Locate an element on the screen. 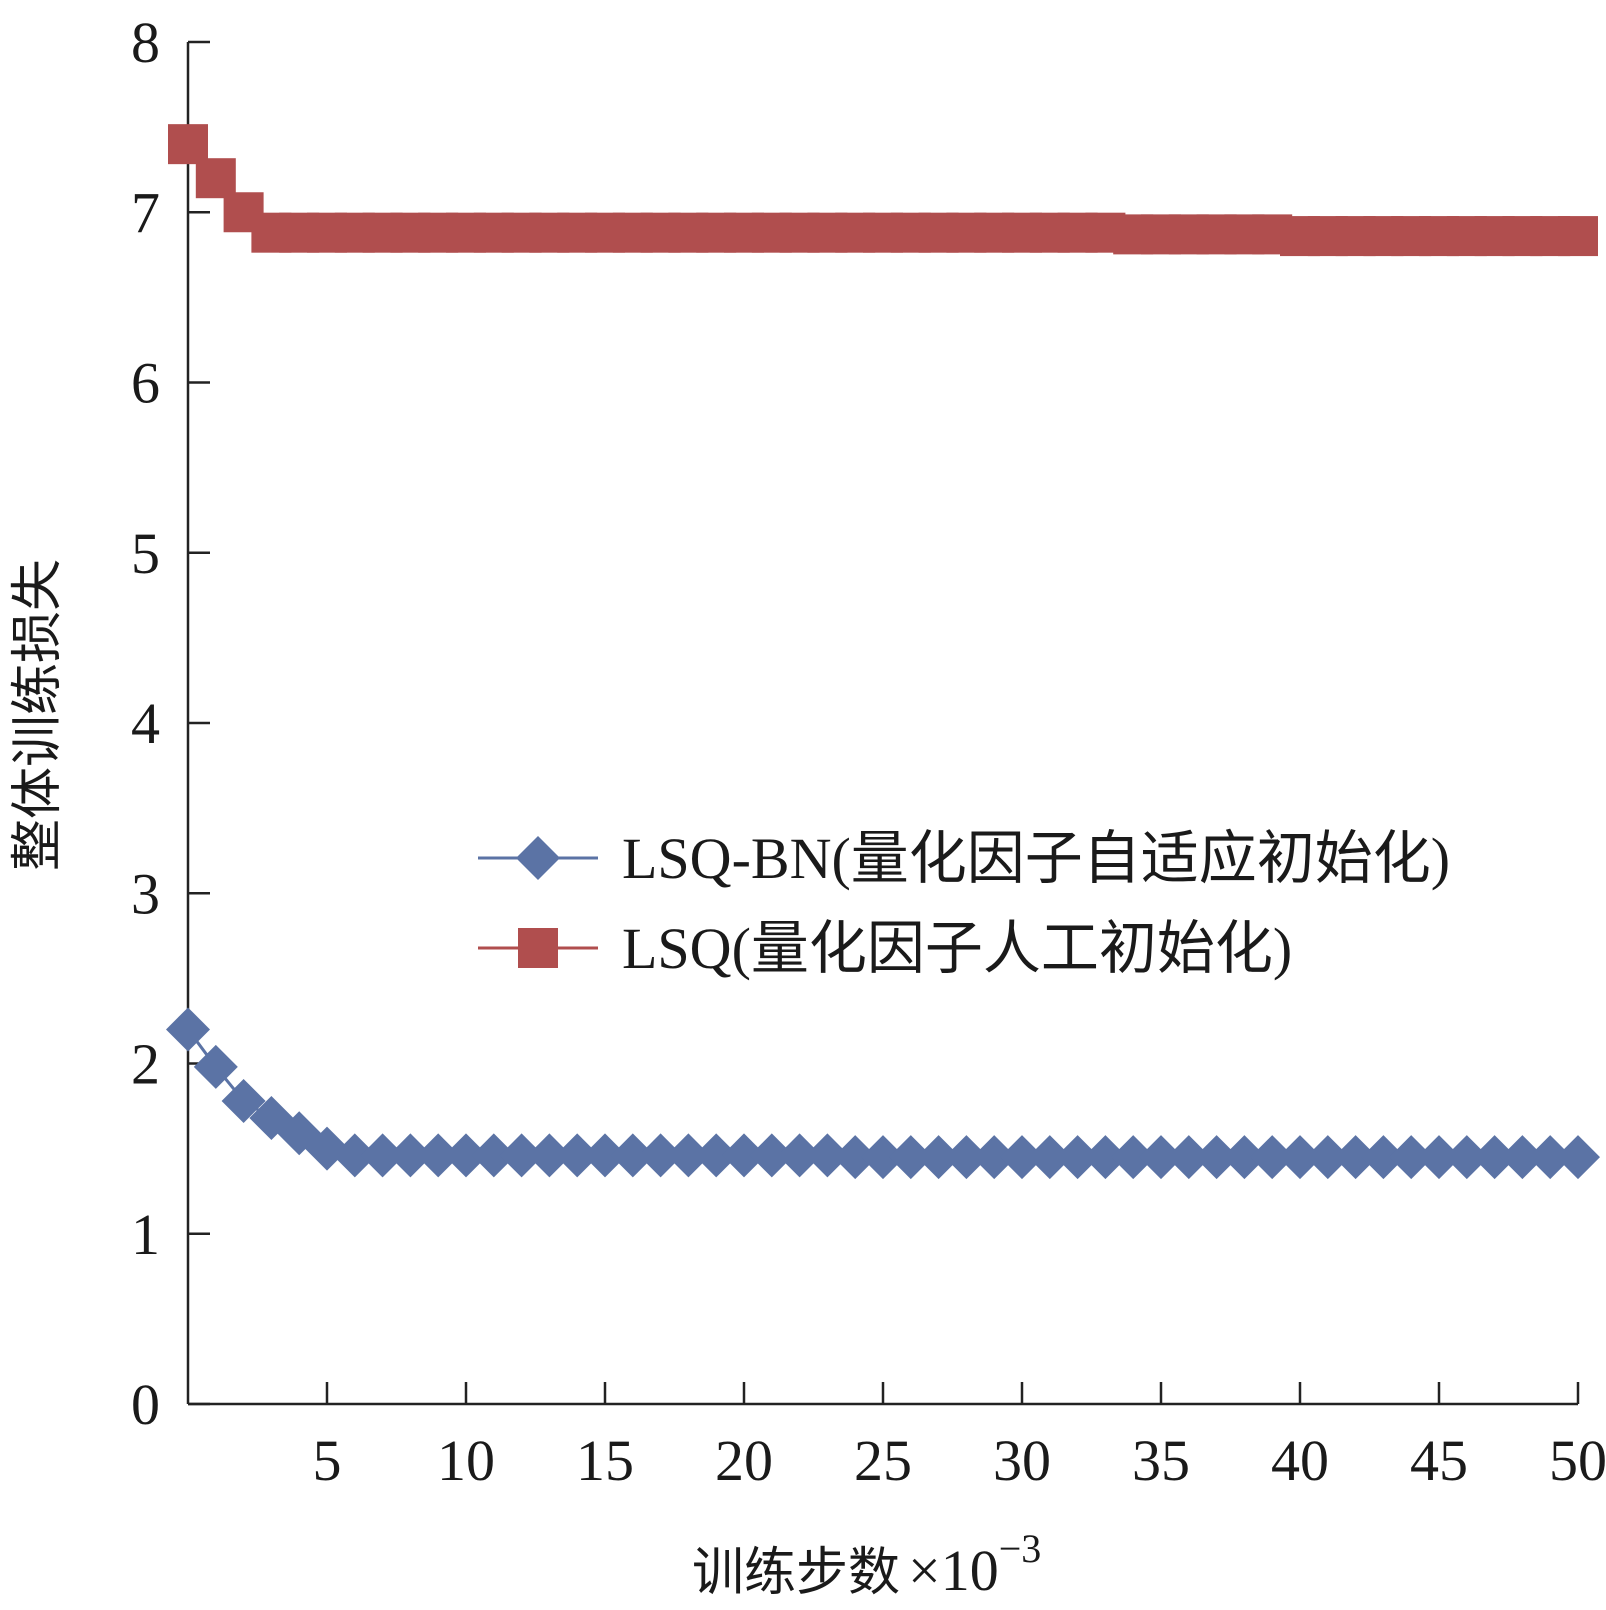  x-tick-label: 5 is located at coordinates (327, 1460).